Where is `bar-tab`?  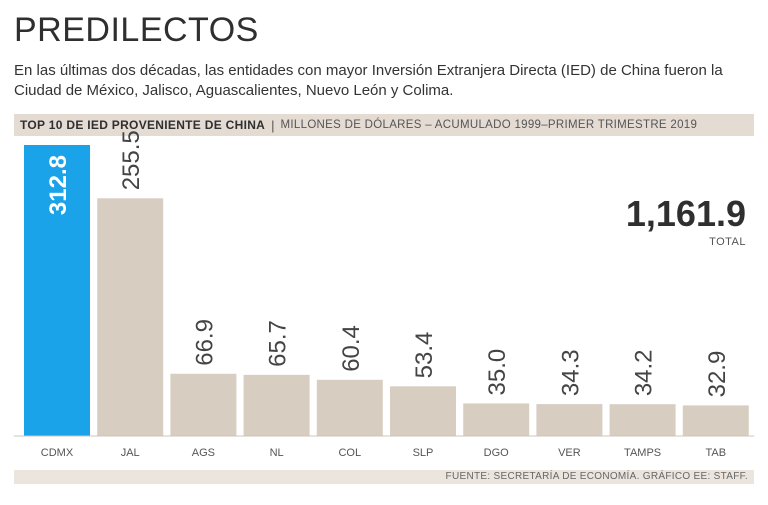 bar-tab is located at coordinates (715, 420).